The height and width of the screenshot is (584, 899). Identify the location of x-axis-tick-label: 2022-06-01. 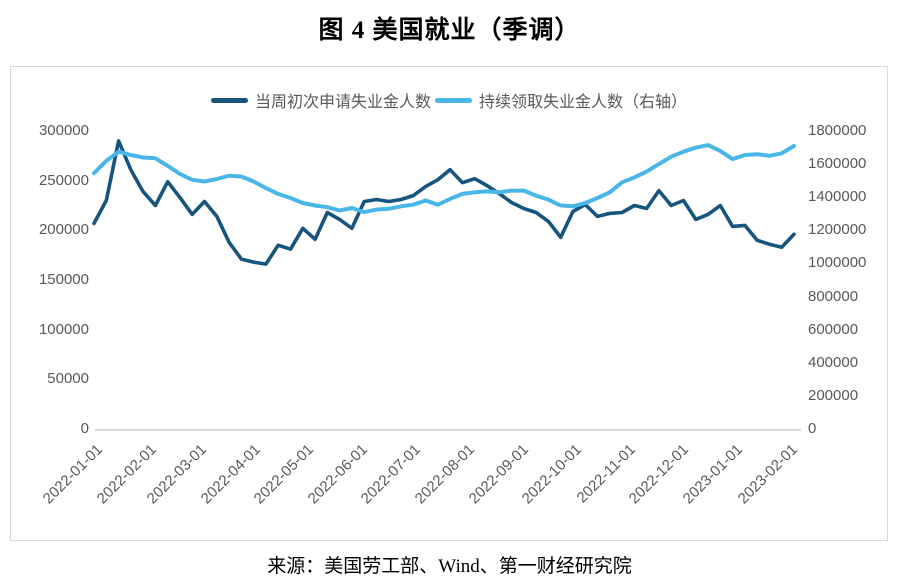
(337, 474).